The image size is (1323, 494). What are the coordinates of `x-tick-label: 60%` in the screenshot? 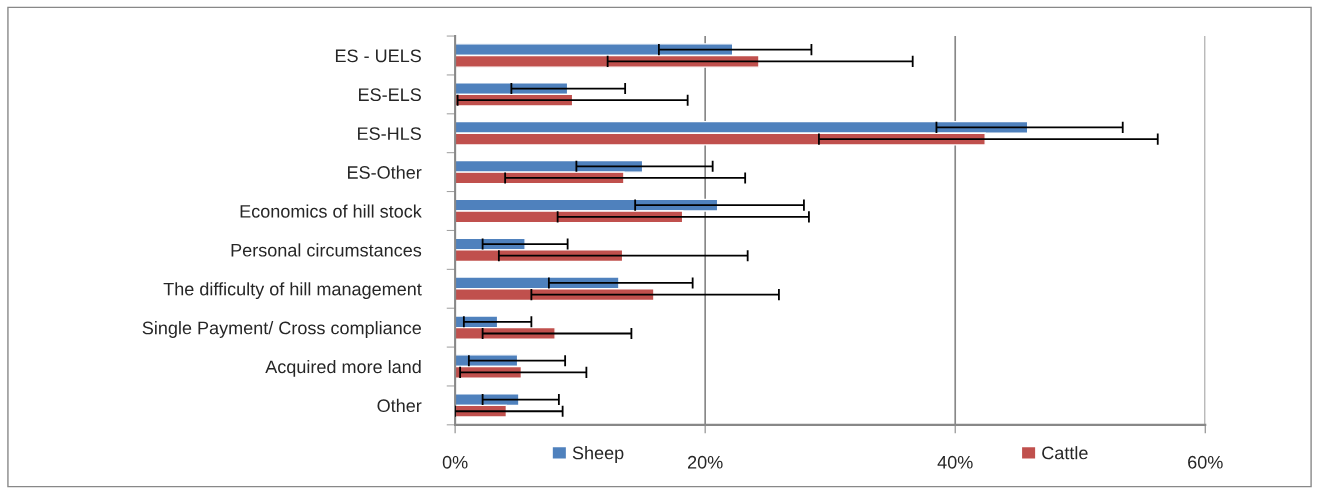 It's located at (1205, 462).